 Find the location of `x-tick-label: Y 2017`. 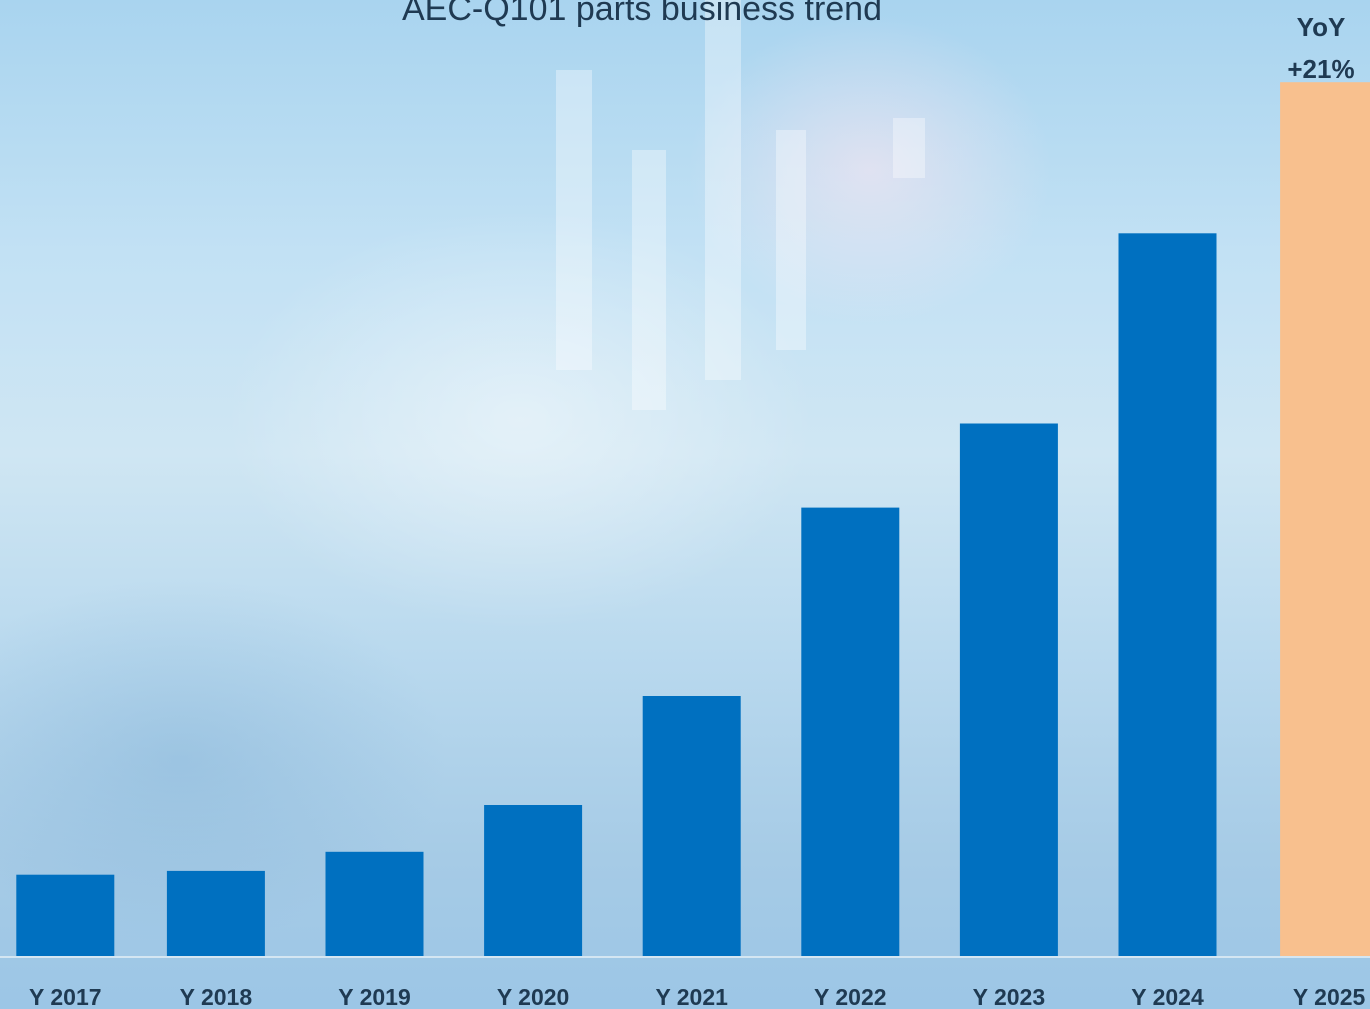

x-tick-label: Y 2017 is located at coordinates (65, 996).